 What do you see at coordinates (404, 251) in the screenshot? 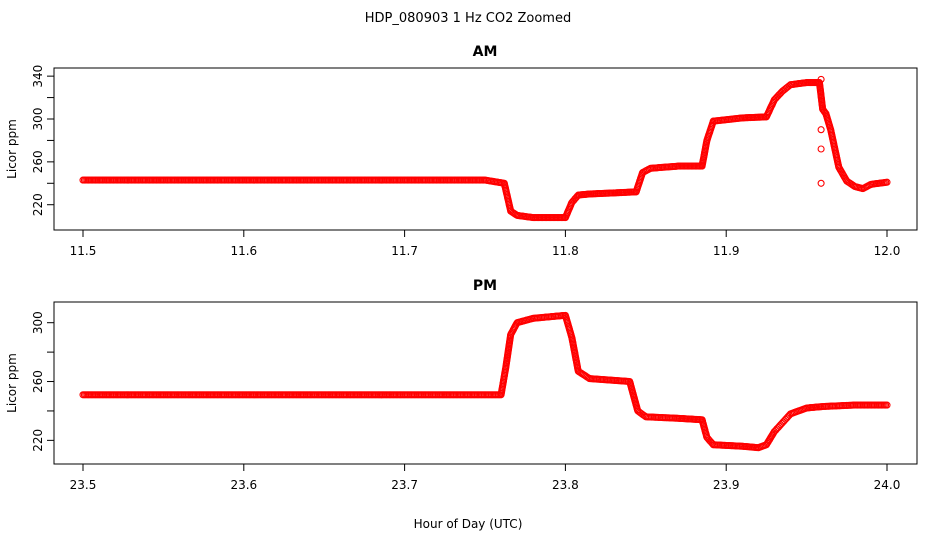
I see `am-x-tick-label: 11.7` at bounding box center [404, 251].